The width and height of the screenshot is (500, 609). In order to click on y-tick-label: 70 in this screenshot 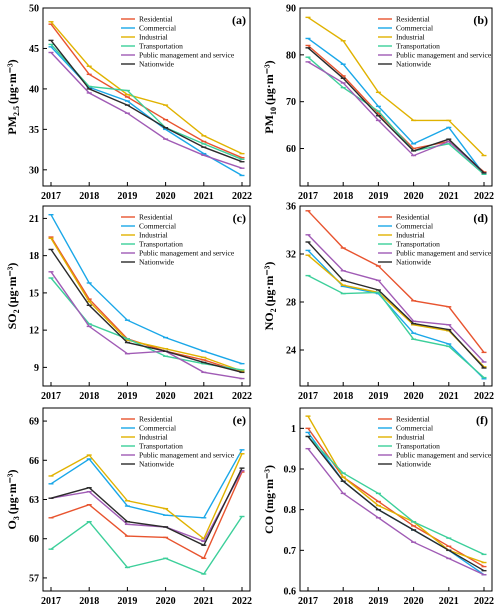, I will do `click(291, 102)`.